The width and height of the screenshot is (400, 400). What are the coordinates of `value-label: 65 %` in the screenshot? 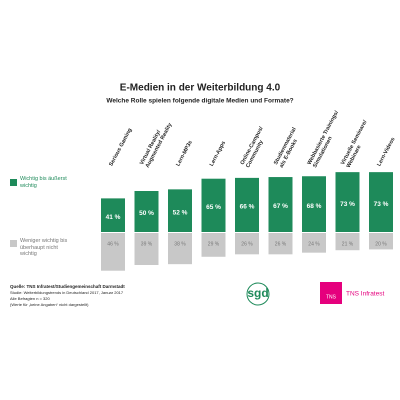 It's located at (213, 207).